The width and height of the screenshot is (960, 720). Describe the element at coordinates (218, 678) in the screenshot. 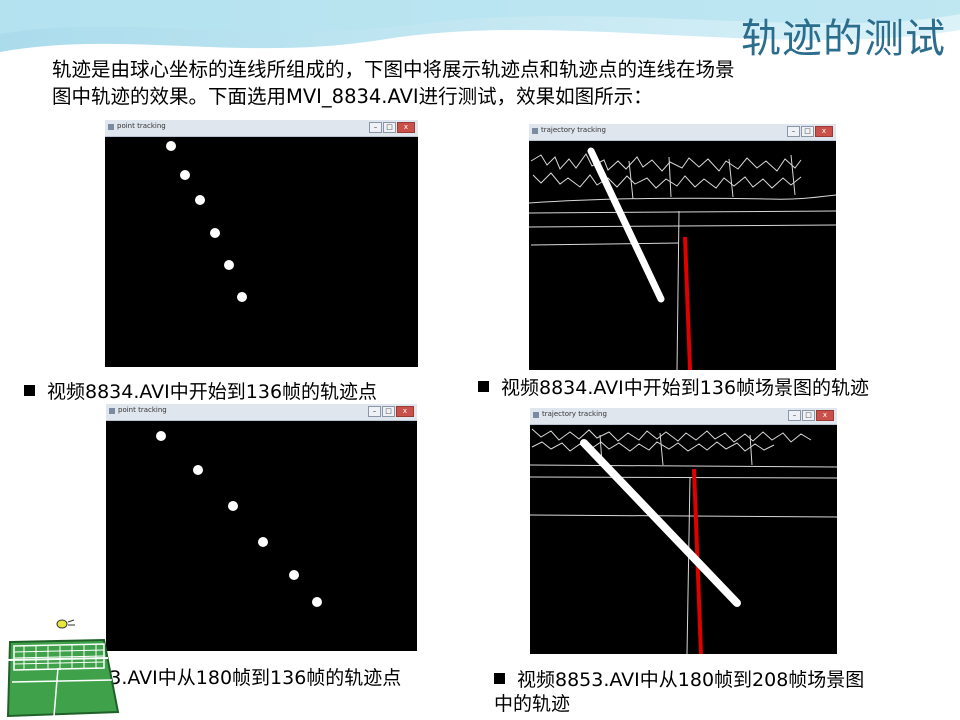

I see `caption-text: 视频8853.AVI中从180帧到136帧的轨迹点` at that location.